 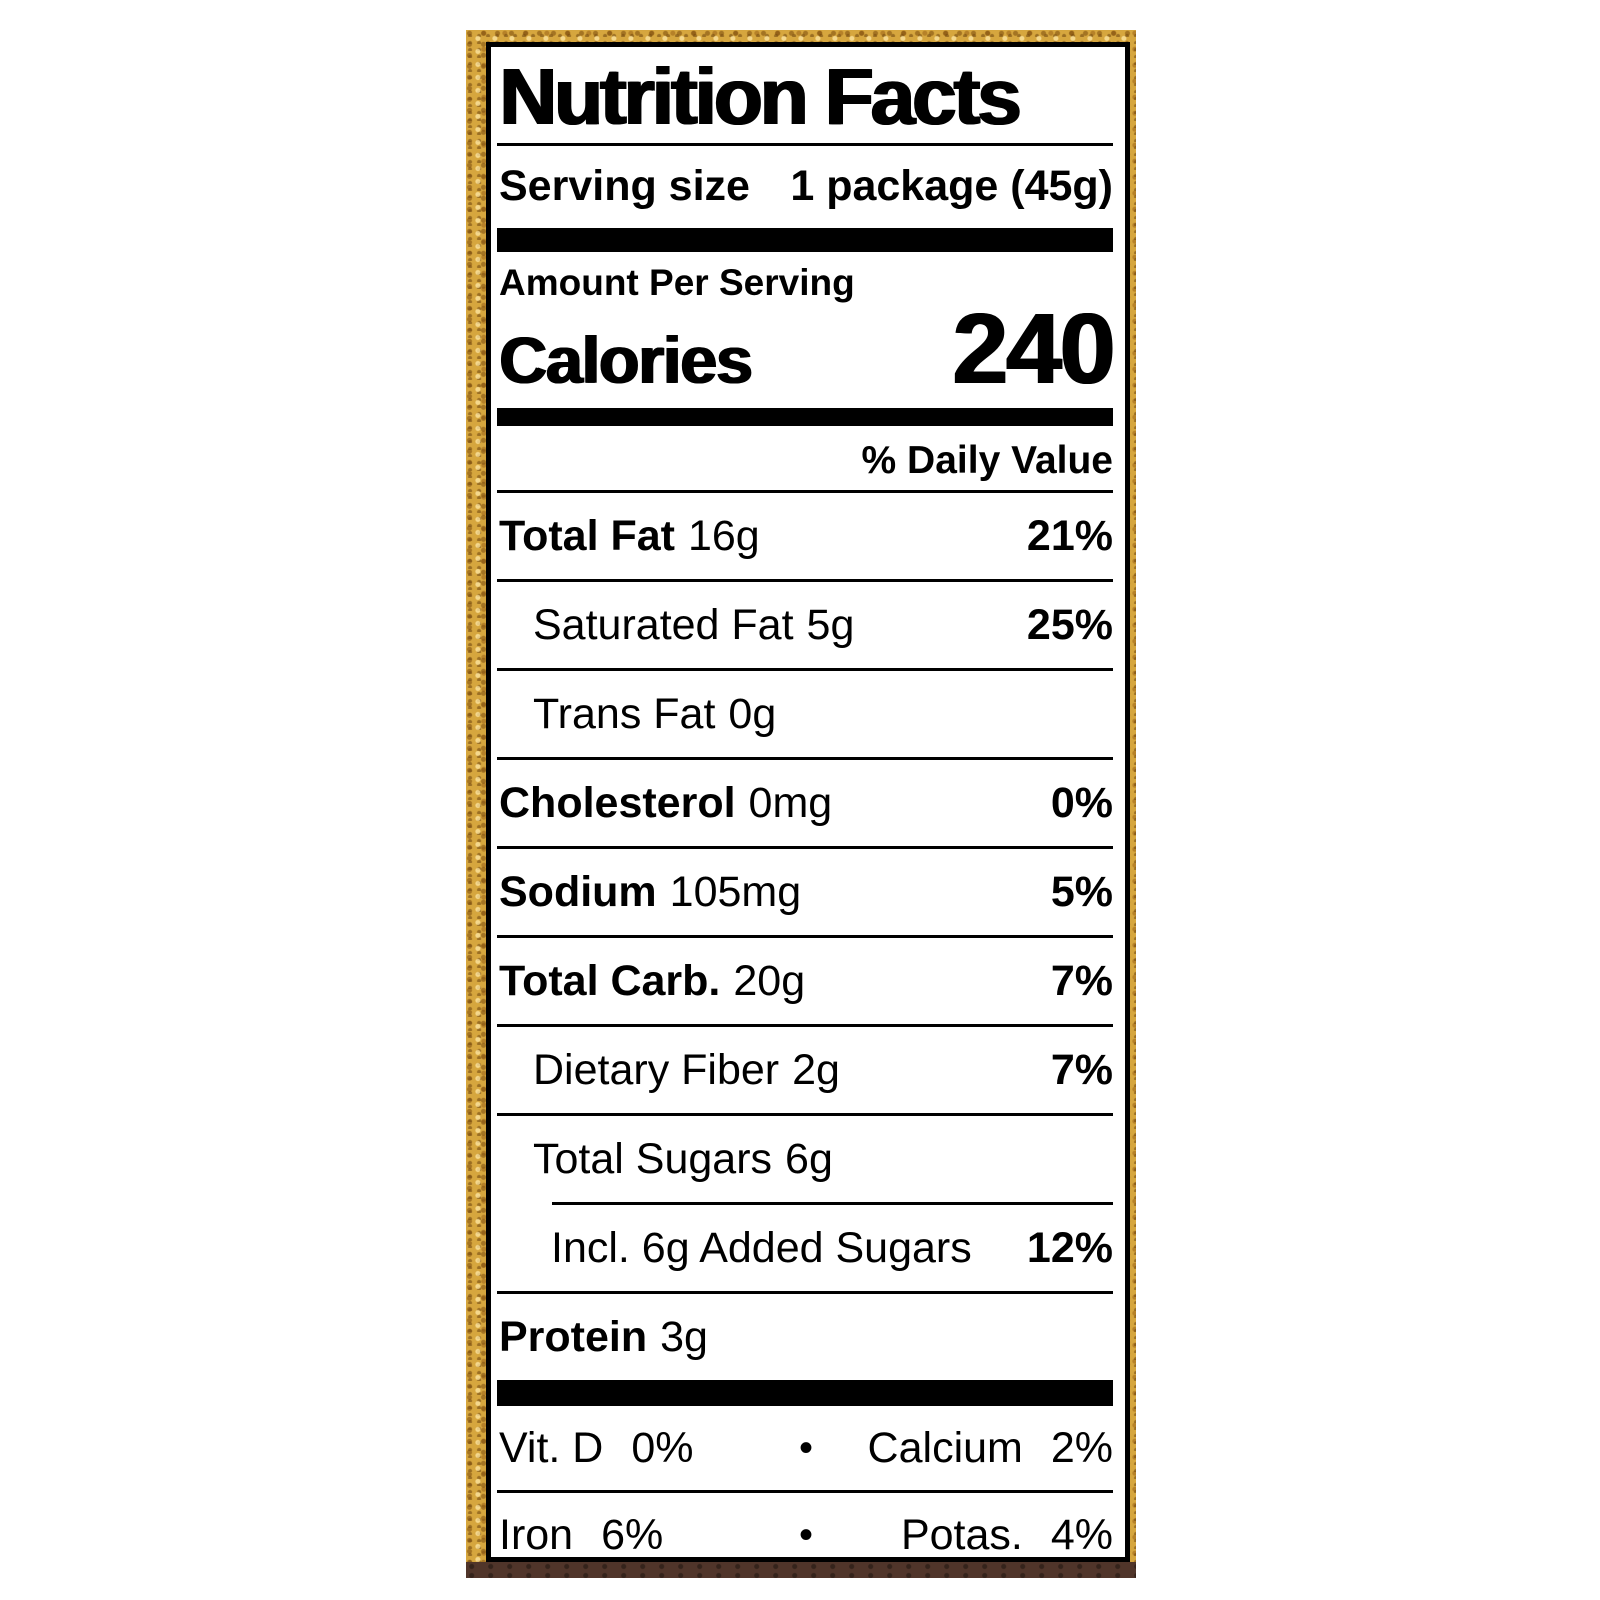 I want to click on nutrient-amount: 5g, so click(x=830, y=624).